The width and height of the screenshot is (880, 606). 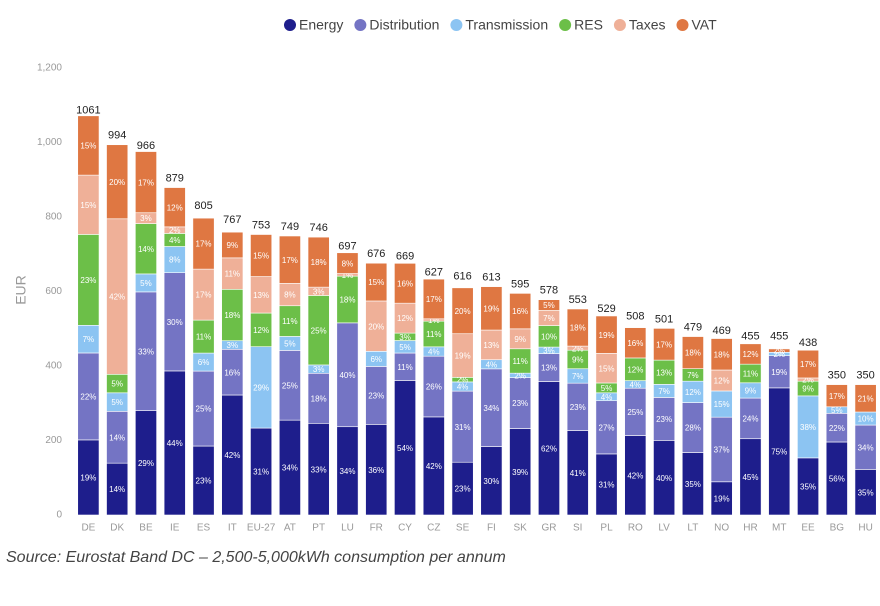 I want to click on total-label: 613, so click(x=491, y=278).